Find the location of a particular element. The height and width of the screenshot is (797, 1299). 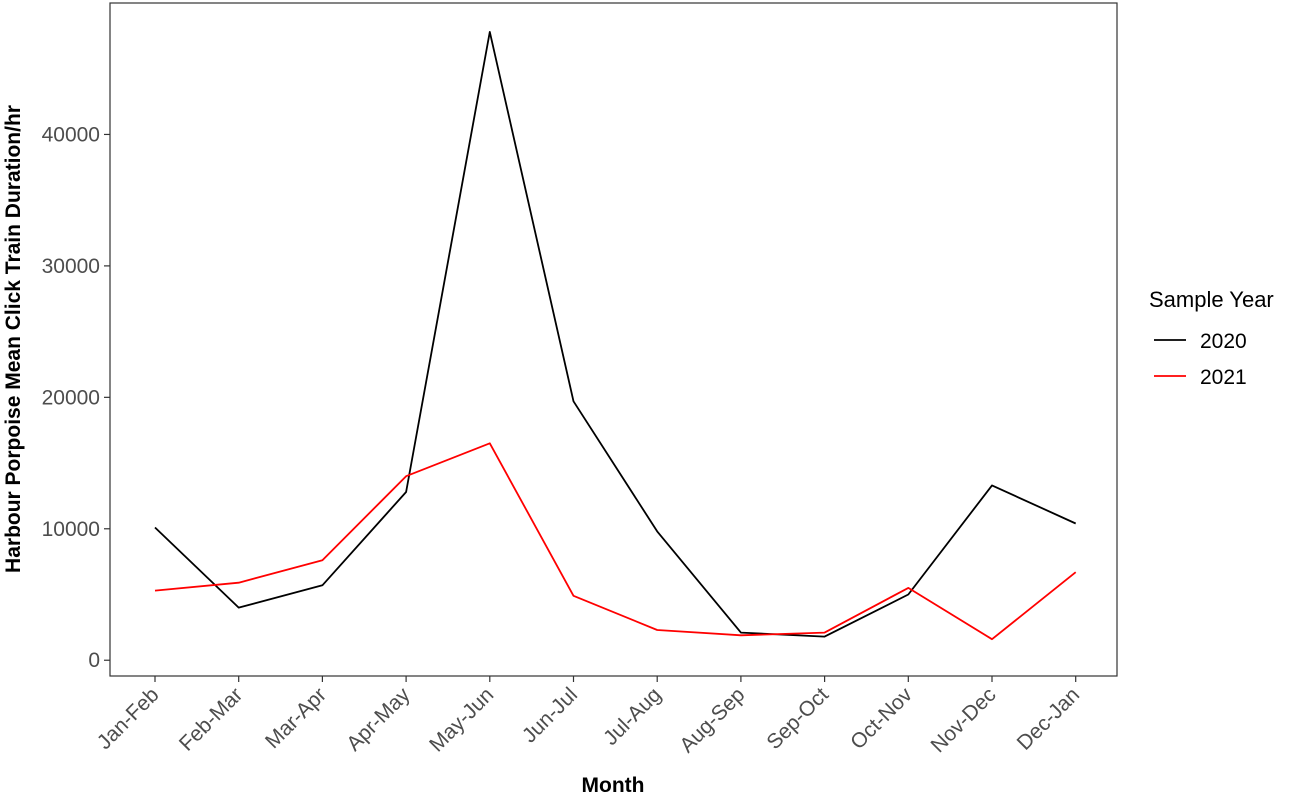

x-tick-label: Jun-Jul is located at coordinates (550, 715).